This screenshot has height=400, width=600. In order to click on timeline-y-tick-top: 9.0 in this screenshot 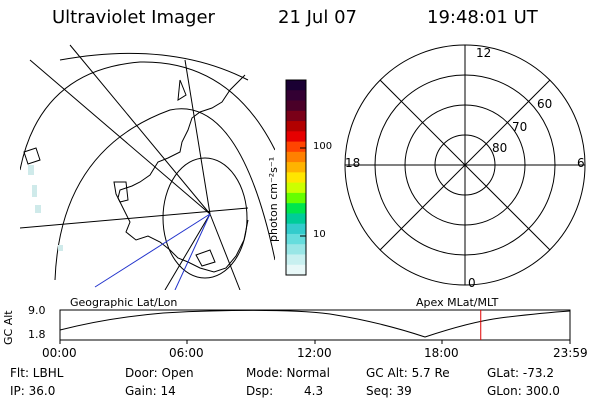, I will do `click(37, 310)`.